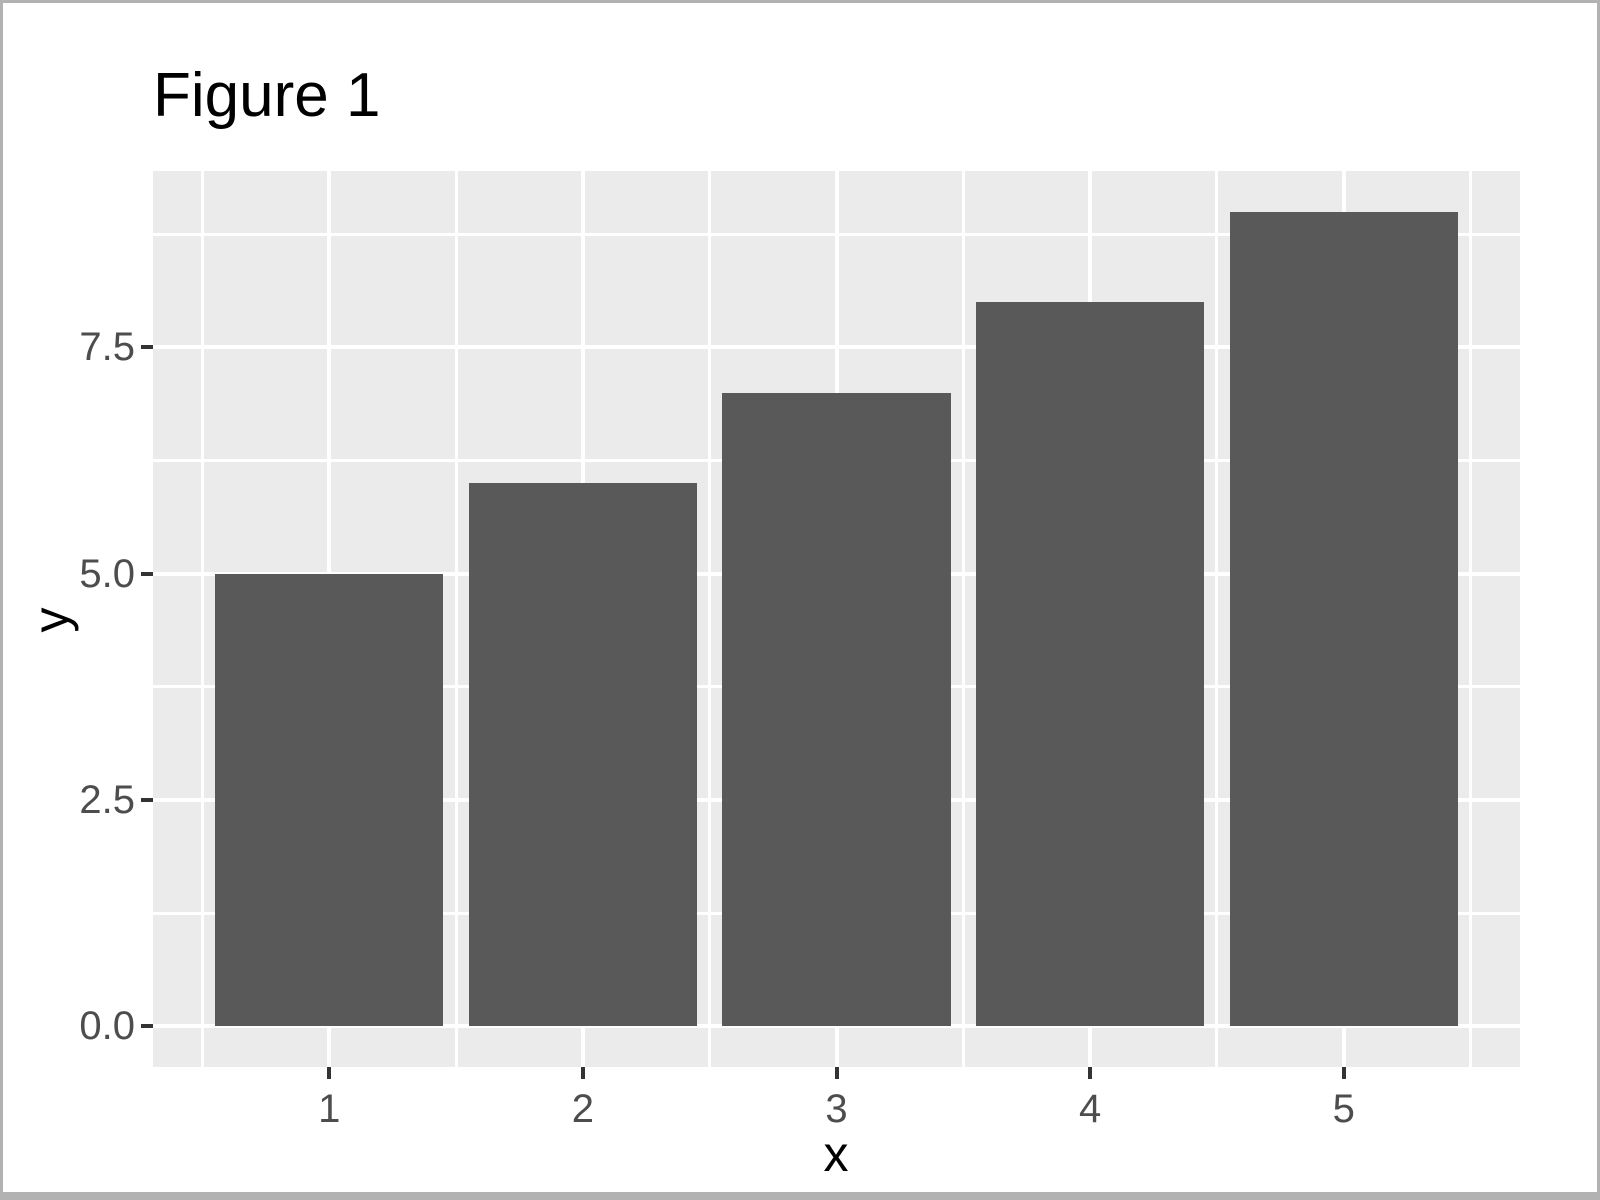 The height and width of the screenshot is (1200, 1600). Describe the element at coordinates (582, 755) in the screenshot. I see `bar-x2` at that location.